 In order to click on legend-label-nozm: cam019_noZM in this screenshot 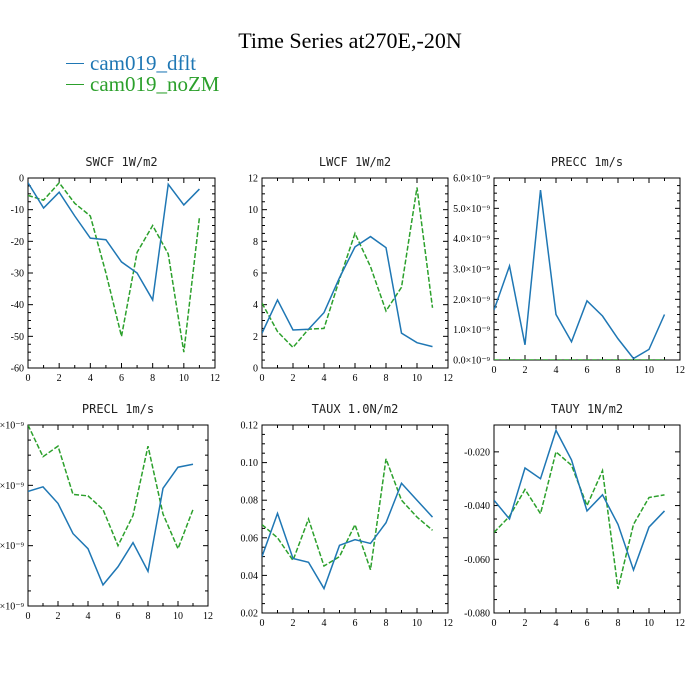, I will do `click(155, 84)`.